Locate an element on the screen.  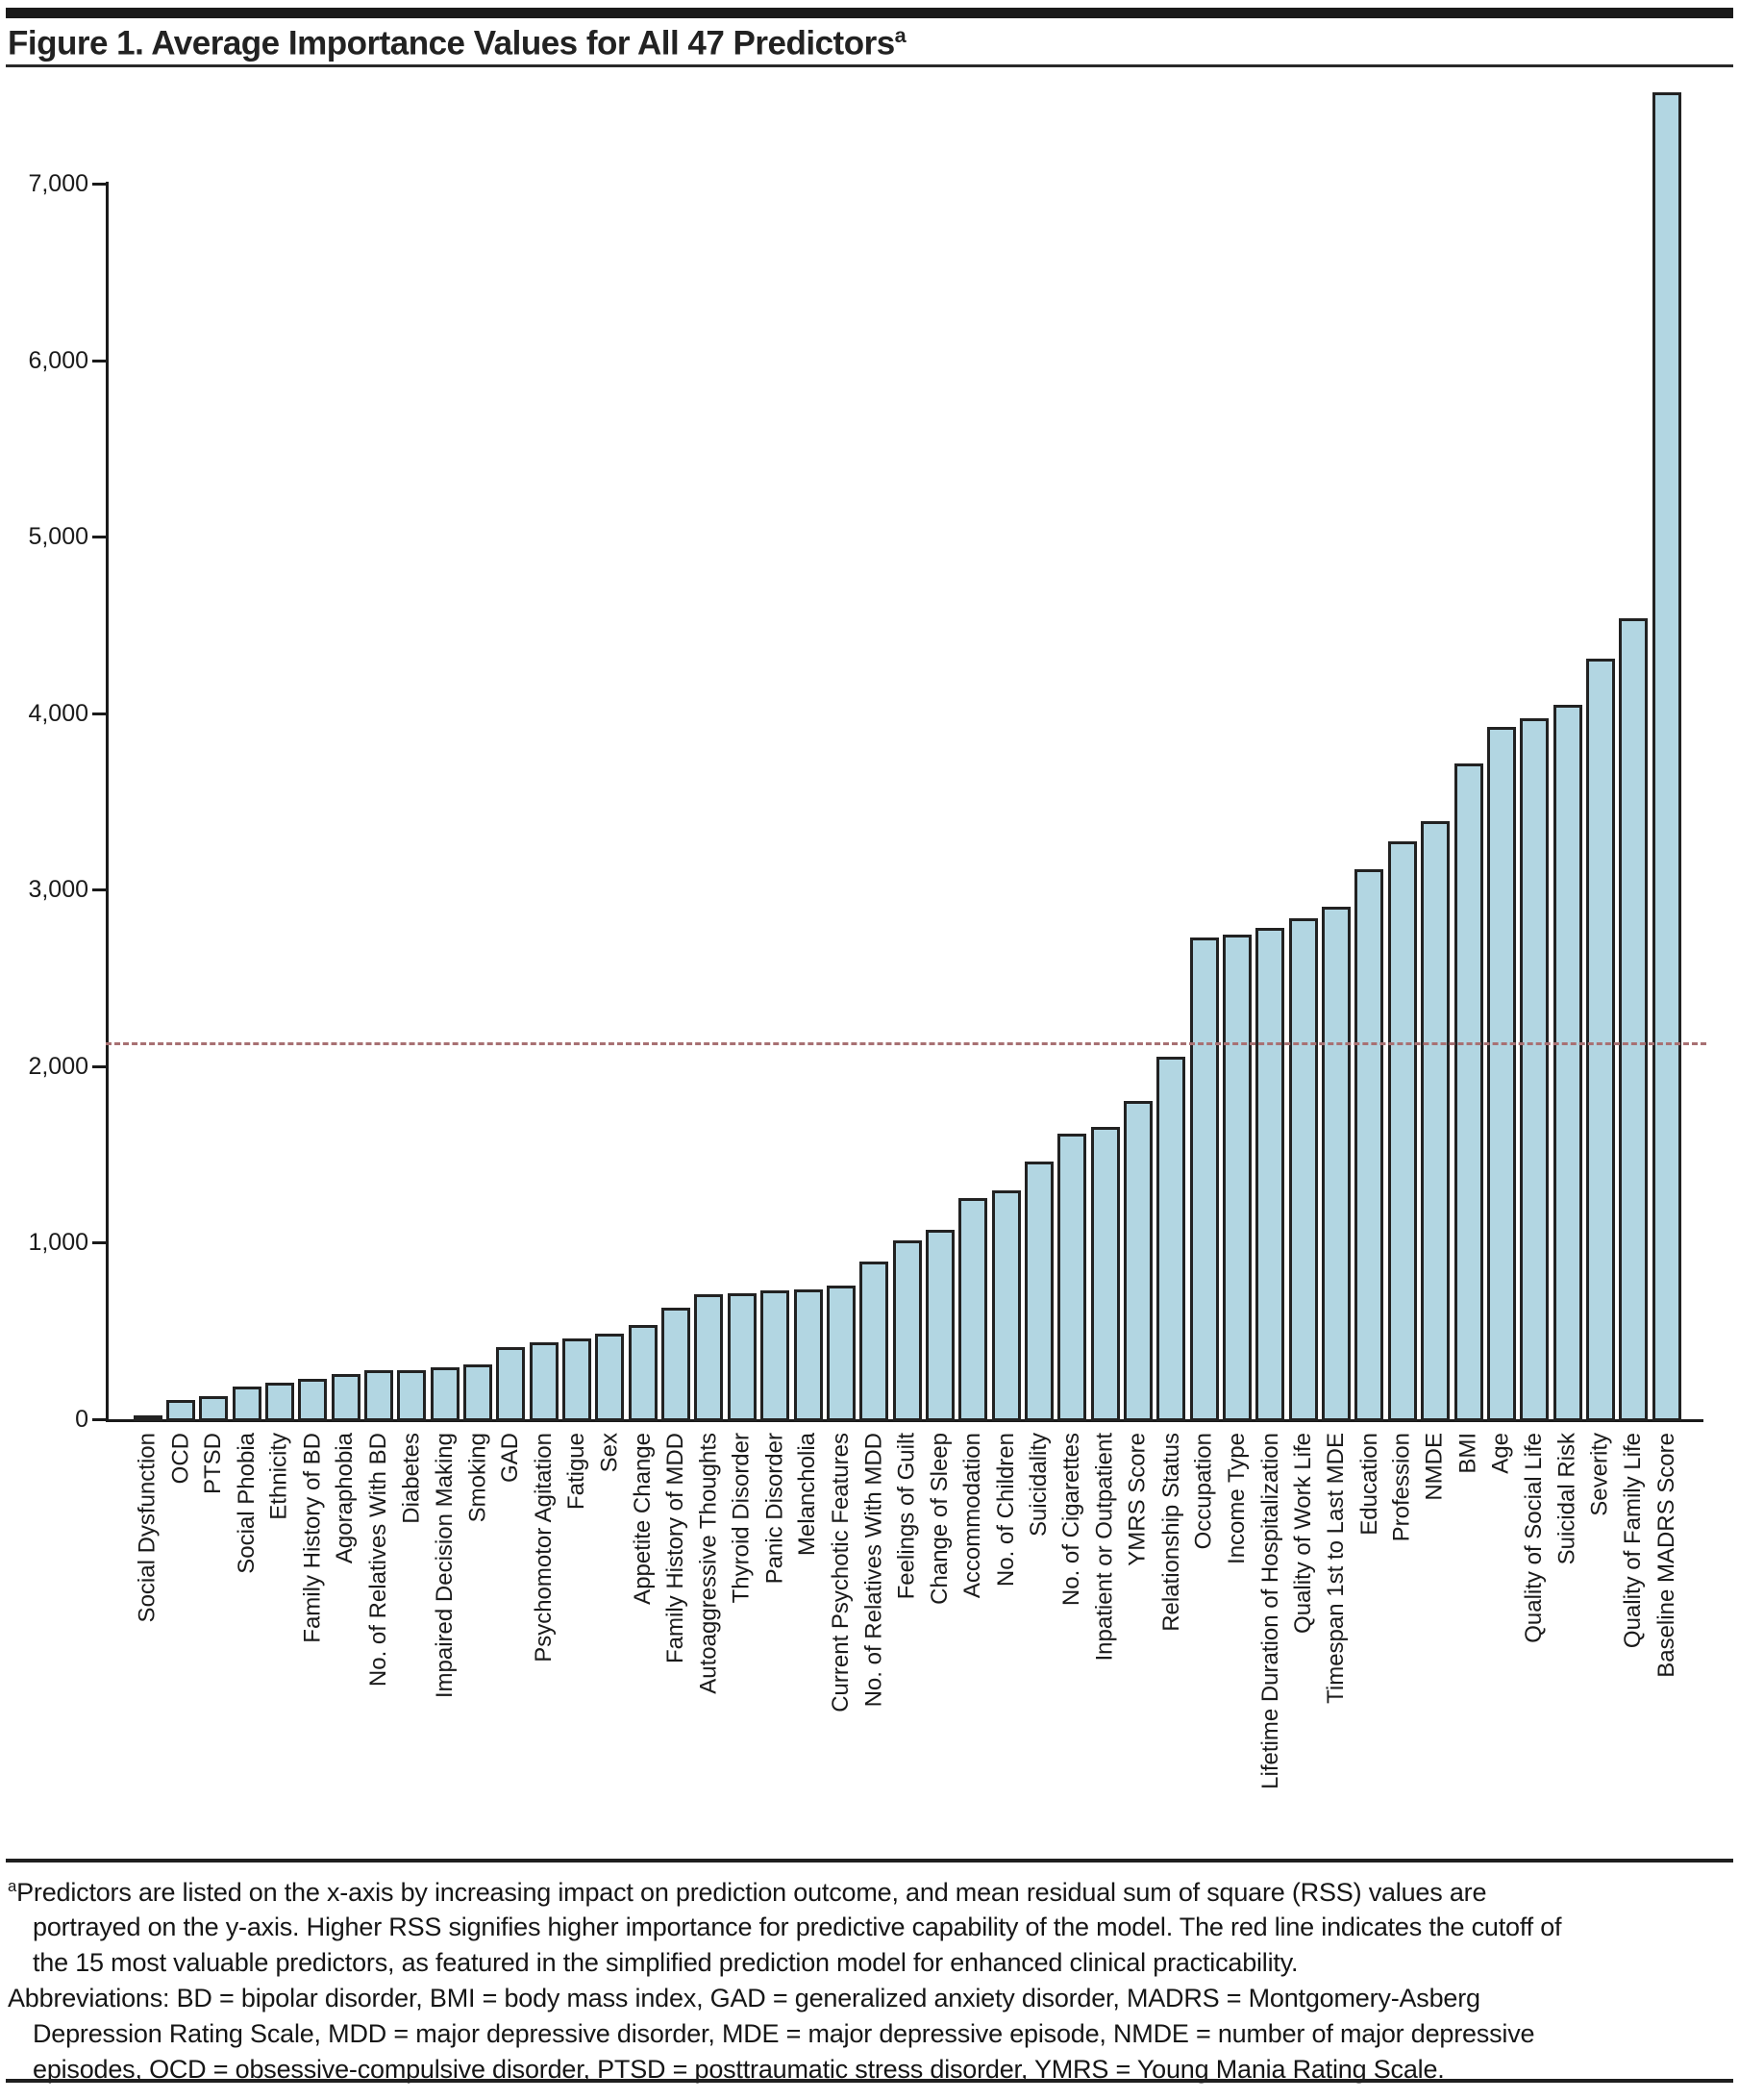
x-tick-label: Panic Disorder is located at coordinates (774, 1509).